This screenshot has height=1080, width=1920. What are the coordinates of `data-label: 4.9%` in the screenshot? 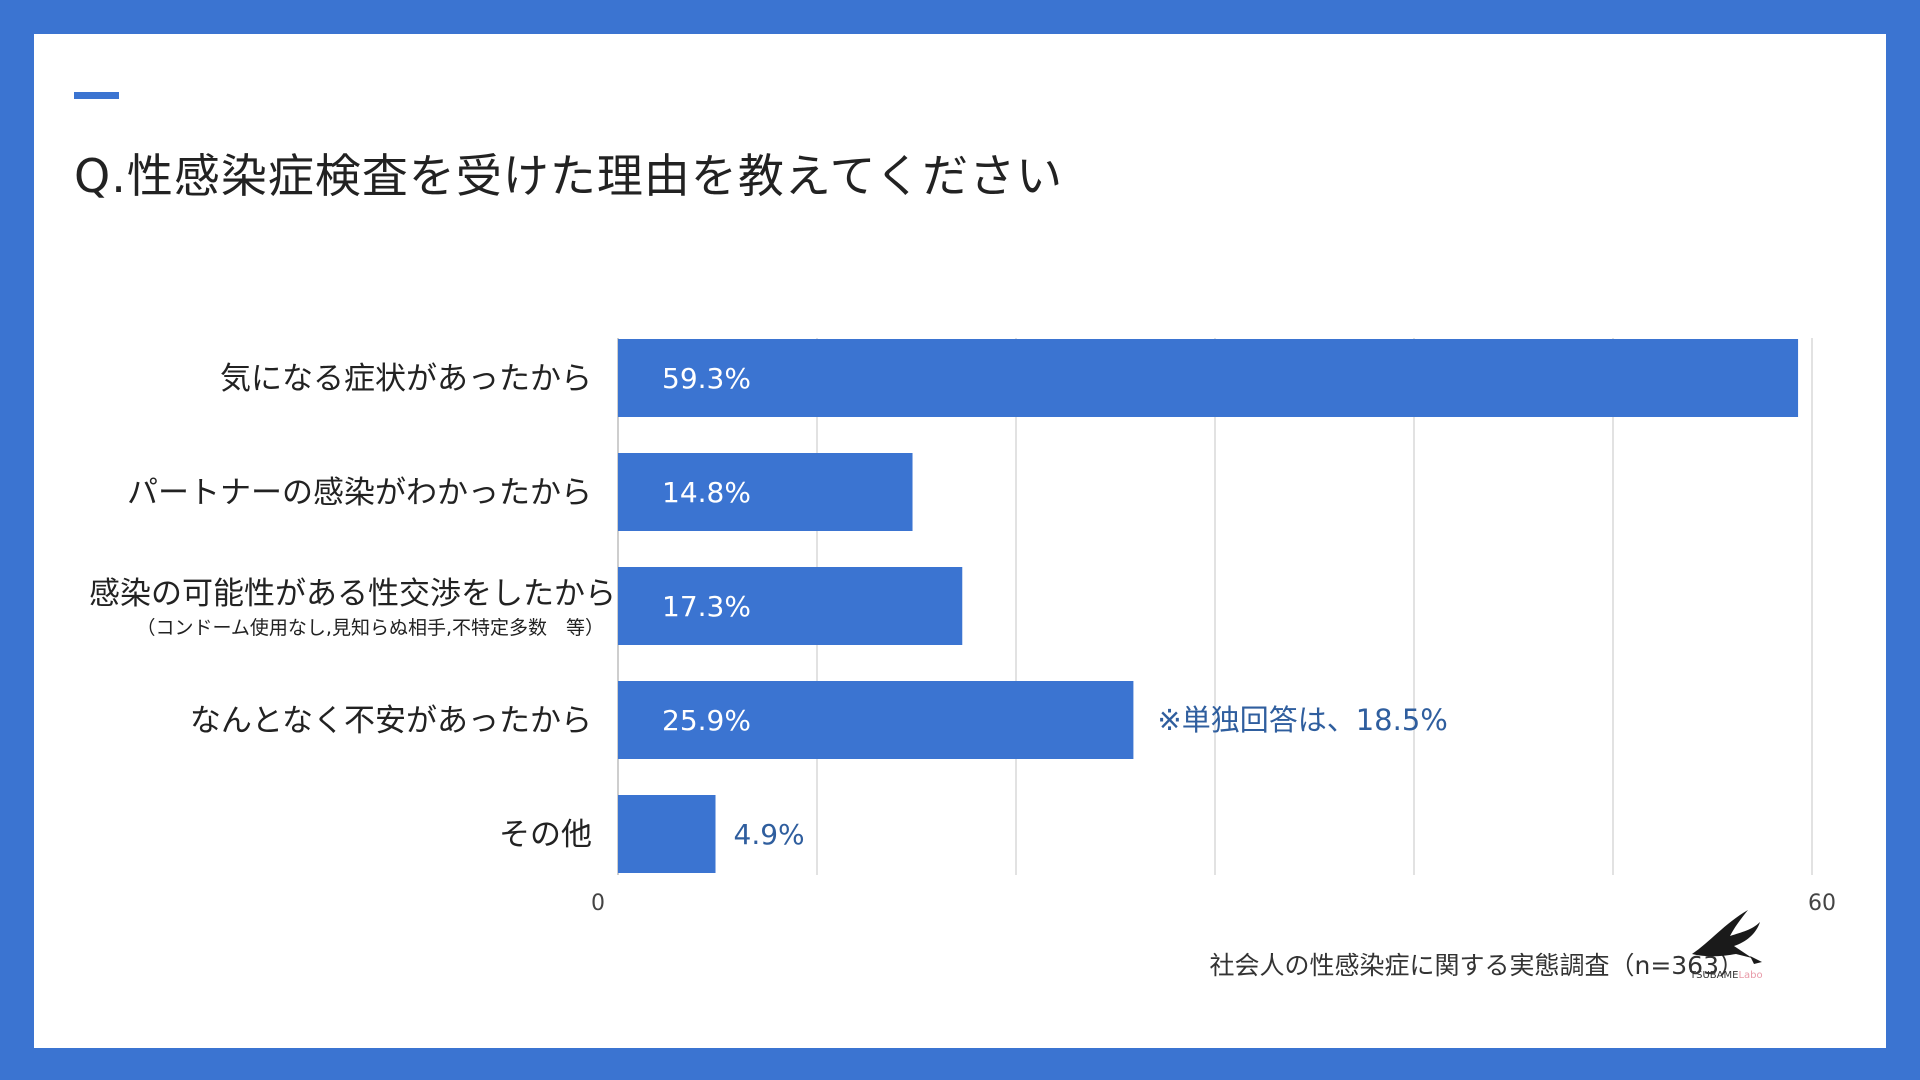 It's located at (769, 834).